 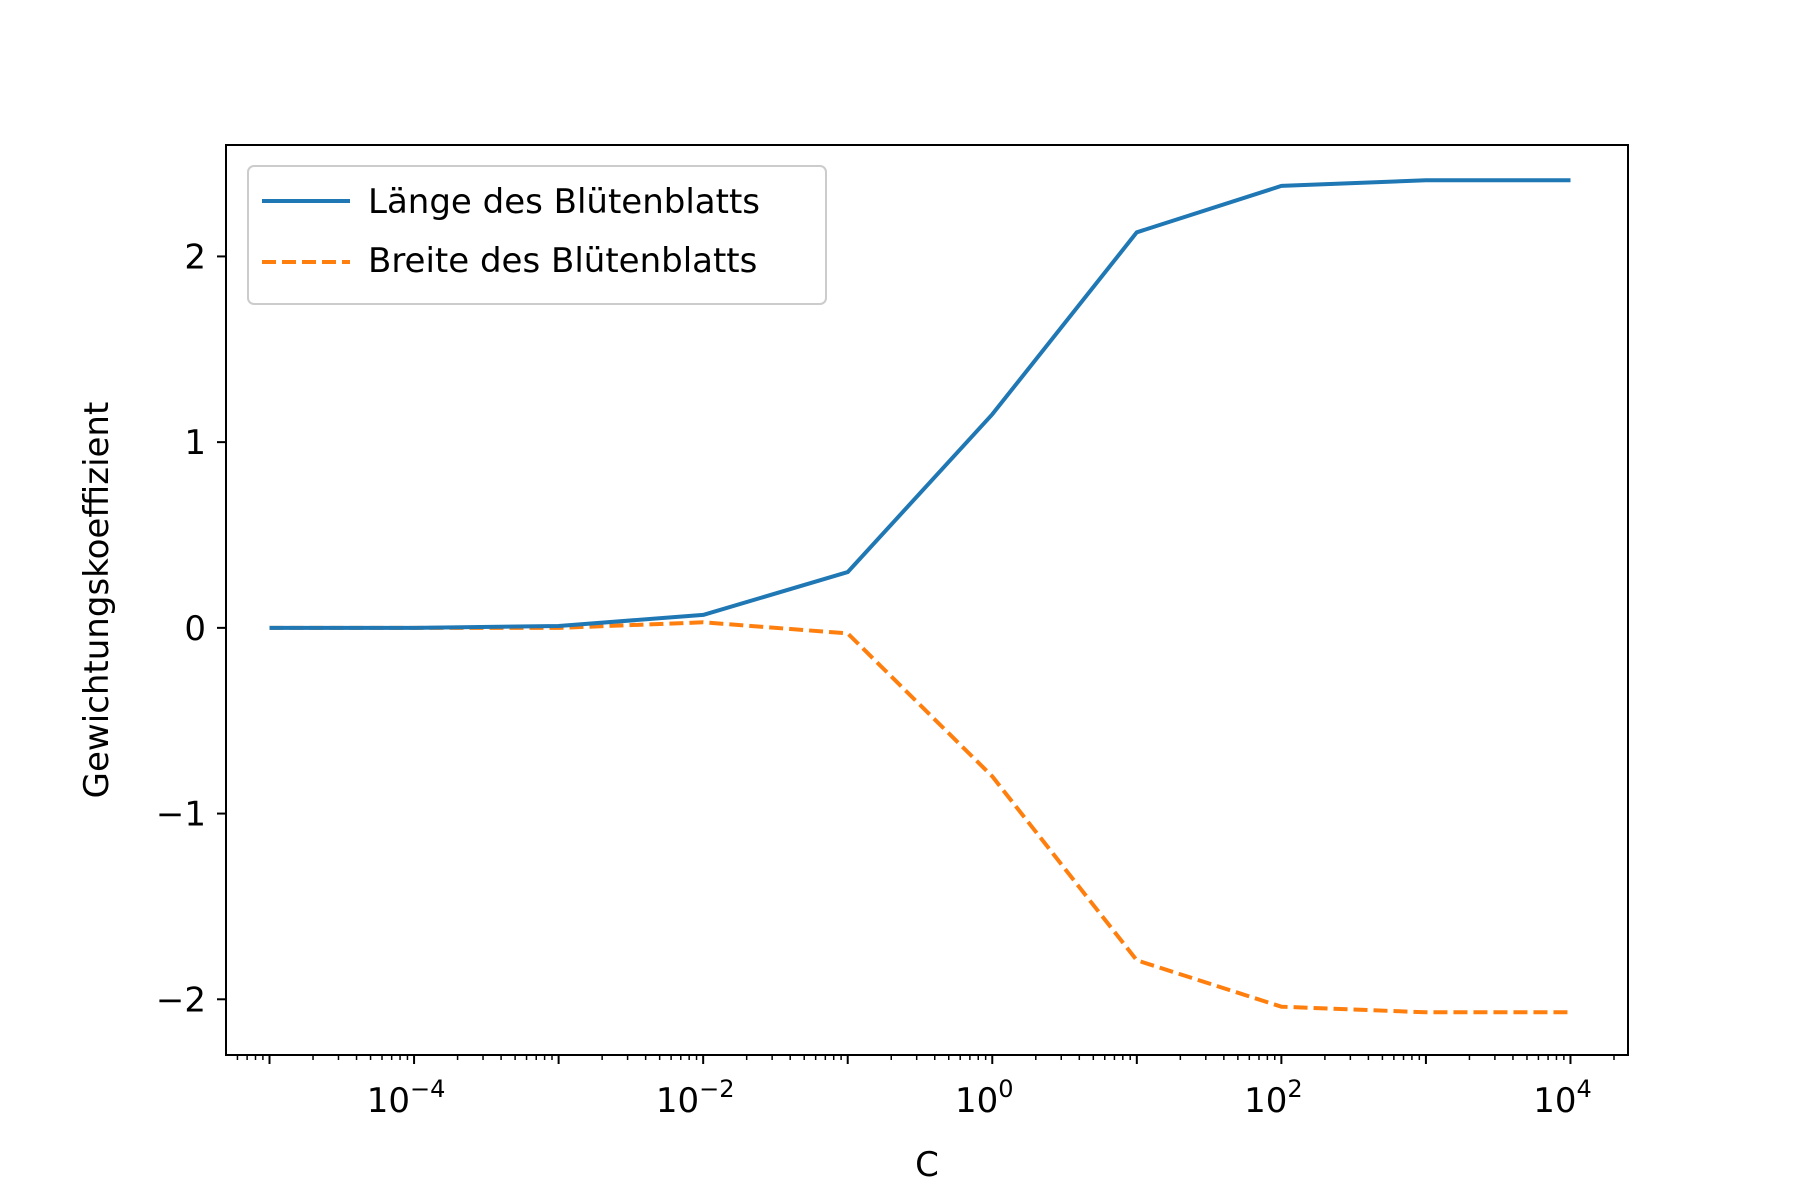 I want to click on y-axis-ticks: 2 1 0 −1 −2, so click(x=191, y=628).